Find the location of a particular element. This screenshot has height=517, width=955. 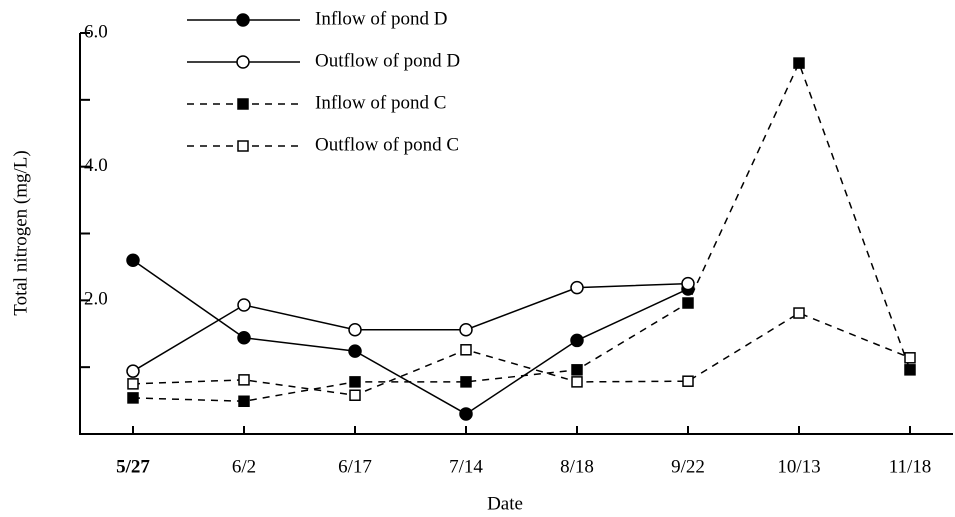

x-axis-label: Date is located at coordinates (505, 503).